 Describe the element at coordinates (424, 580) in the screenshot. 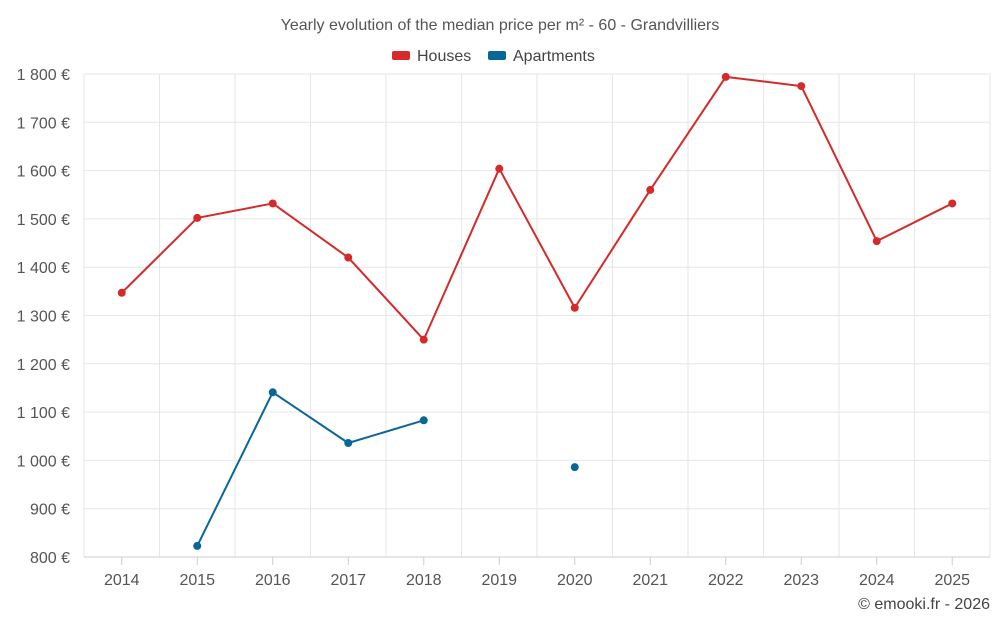

I see `x-tick-label: 2018` at that location.